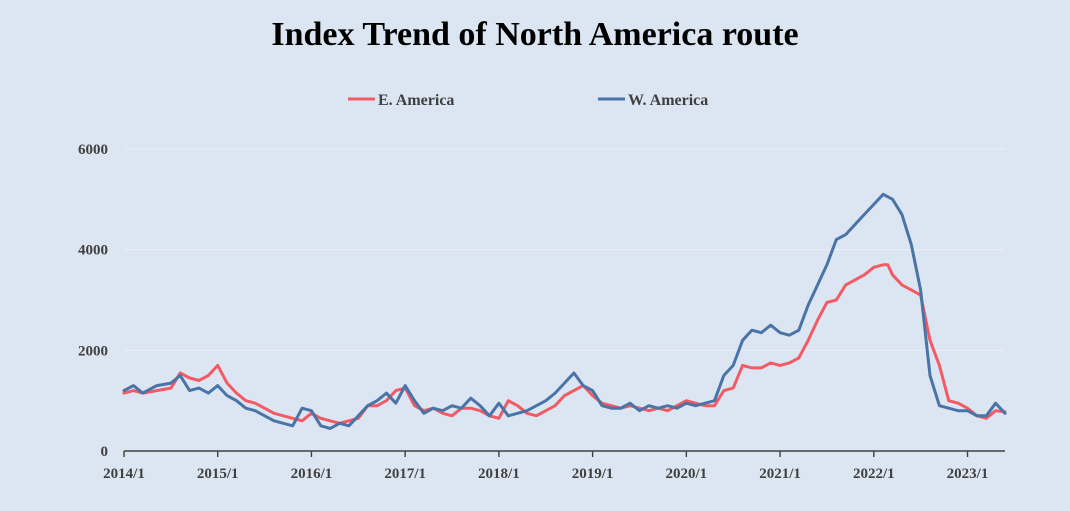 This screenshot has height=511, width=1070. What do you see at coordinates (499, 474) in the screenshot?
I see `x-tick-label: 2018/1` at bounding box center [499, 474].